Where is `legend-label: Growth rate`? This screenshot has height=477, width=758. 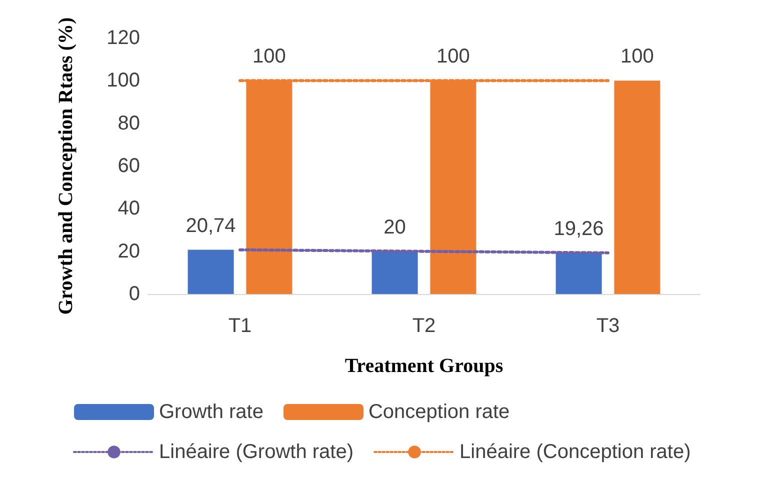
legend-label: Growth rate is located at coordinates (211, 412).